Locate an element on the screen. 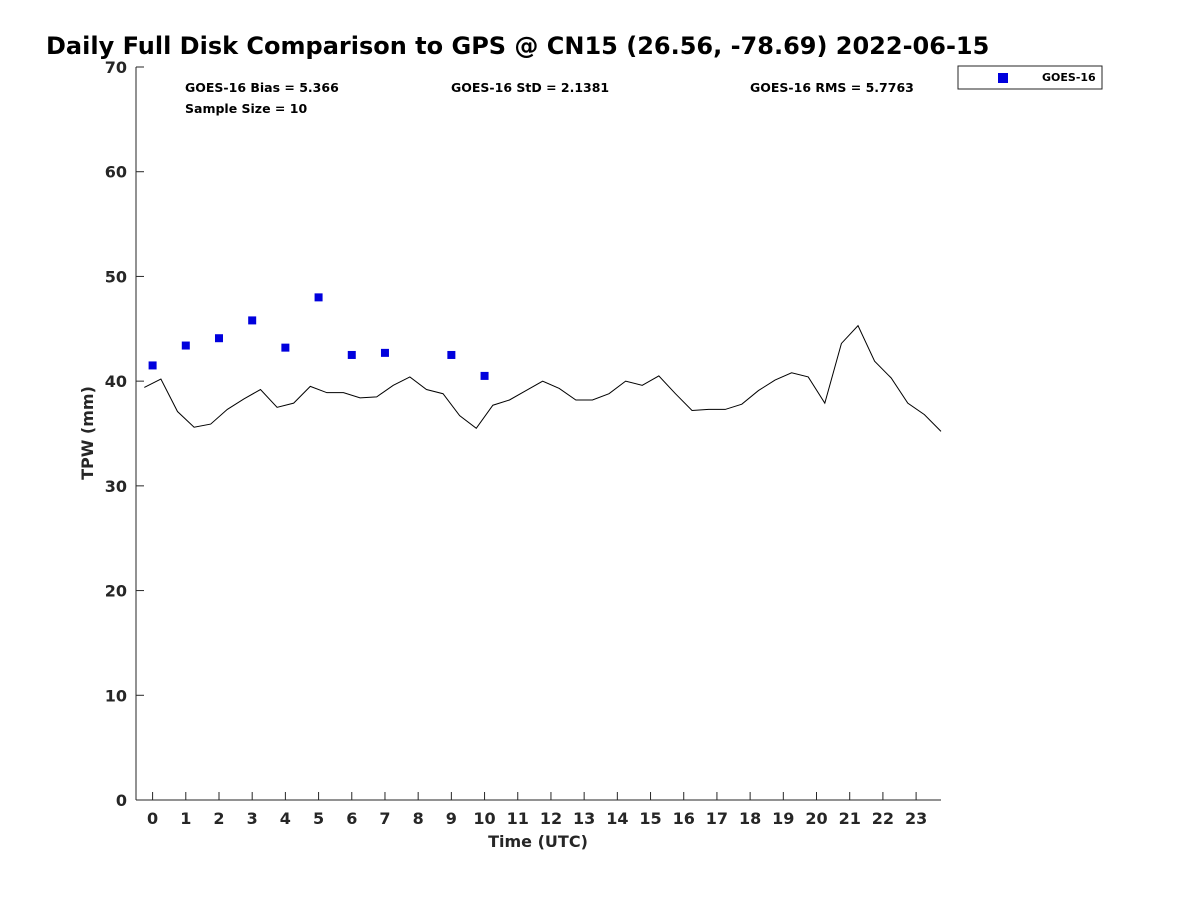  x-ticks: 0 1 2 3 4 5 6 7 8 9 10 11 12 13 14 15 16 17 18 19 20 21 22 23 is located at coordinates (537, 810).